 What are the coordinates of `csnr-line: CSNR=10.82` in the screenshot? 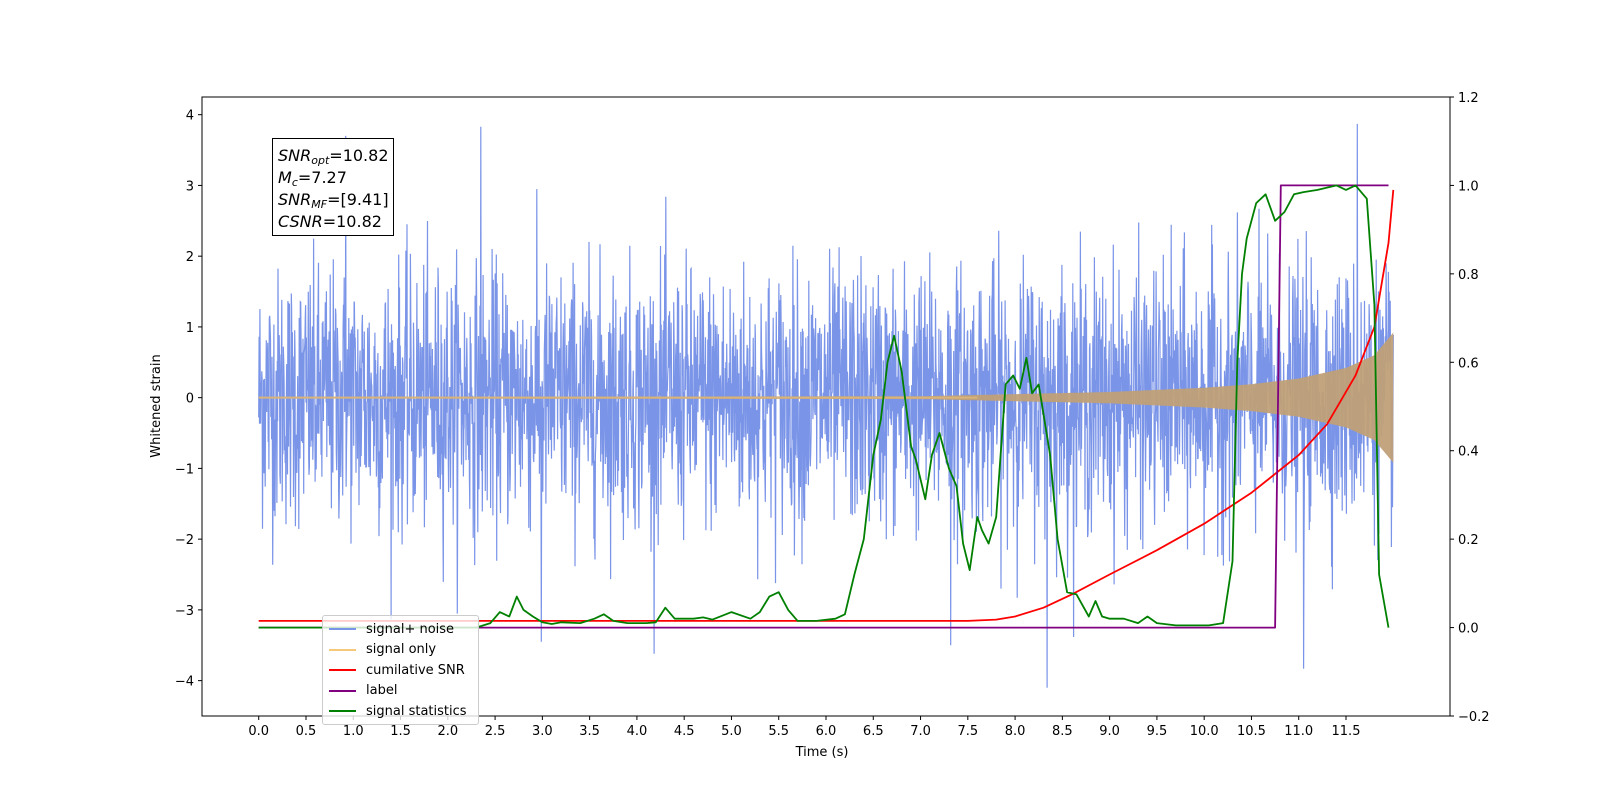 It's located at (330, 221).